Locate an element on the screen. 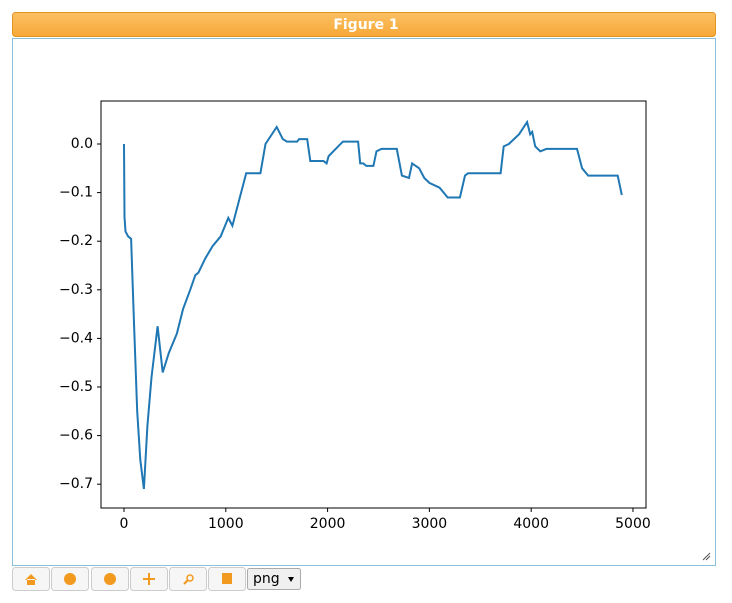  pan-icon is located at coordinates (149, 579).